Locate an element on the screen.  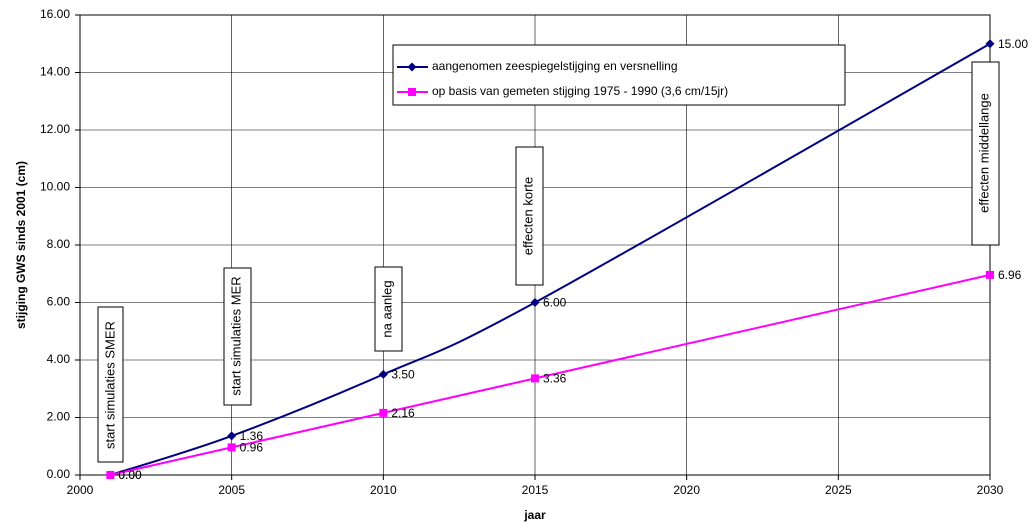
x-tick-label: 2010 is located at coordinates (383, 490).